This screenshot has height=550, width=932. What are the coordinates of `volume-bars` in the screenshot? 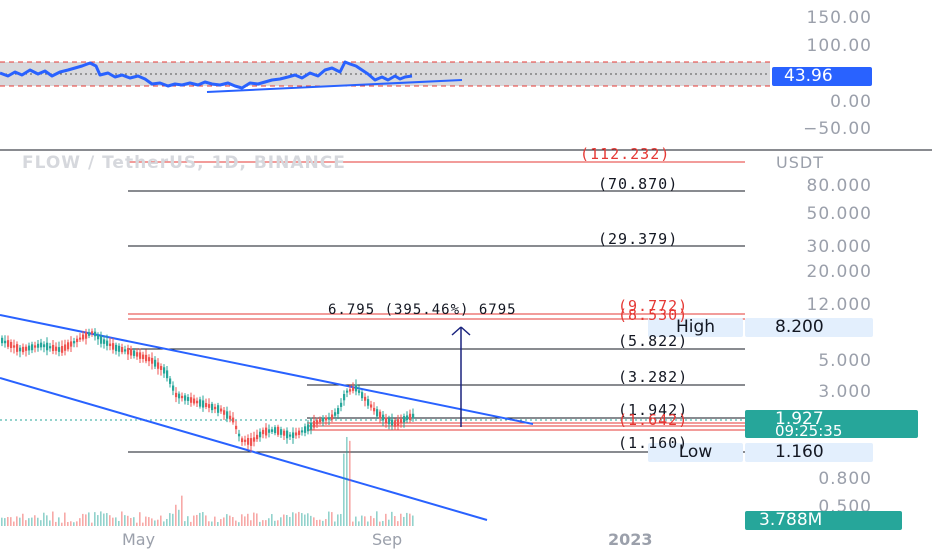 It's located at (207, 481).